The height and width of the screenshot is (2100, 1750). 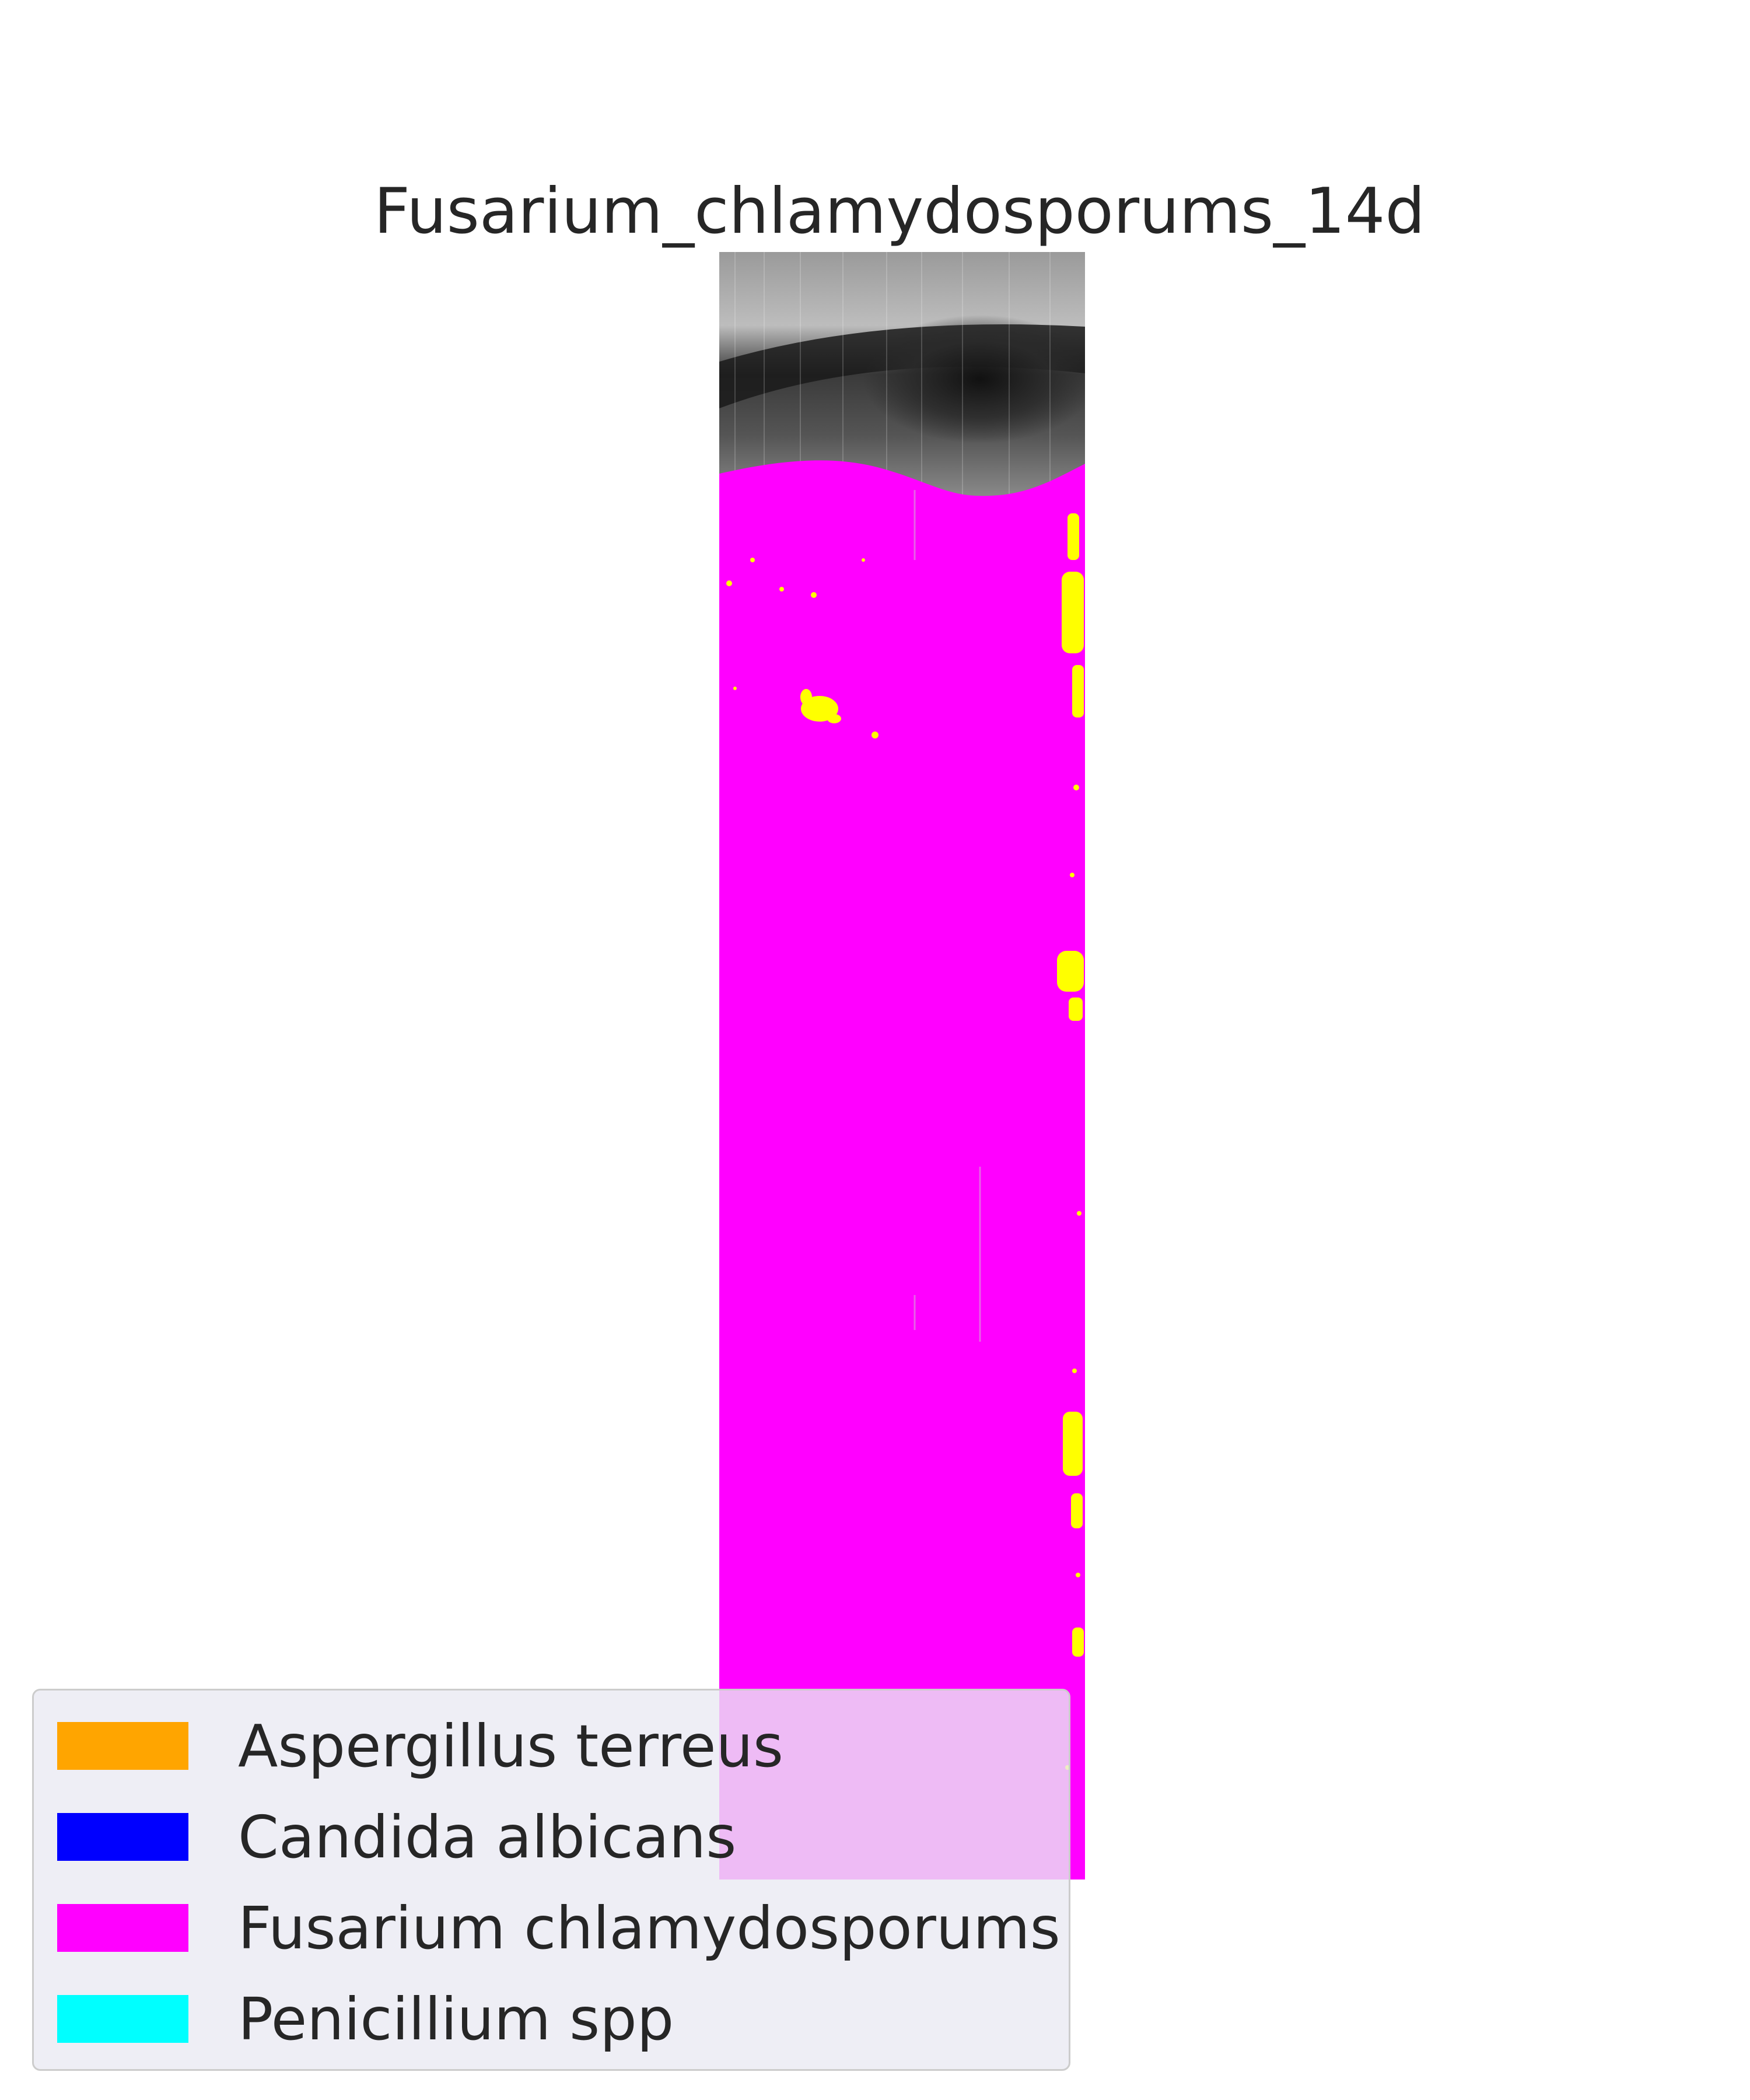 What do you see at coordinates (947, 916) in the screenshot?
I see `overlay-artifacts` at bounding box center [947, 916].